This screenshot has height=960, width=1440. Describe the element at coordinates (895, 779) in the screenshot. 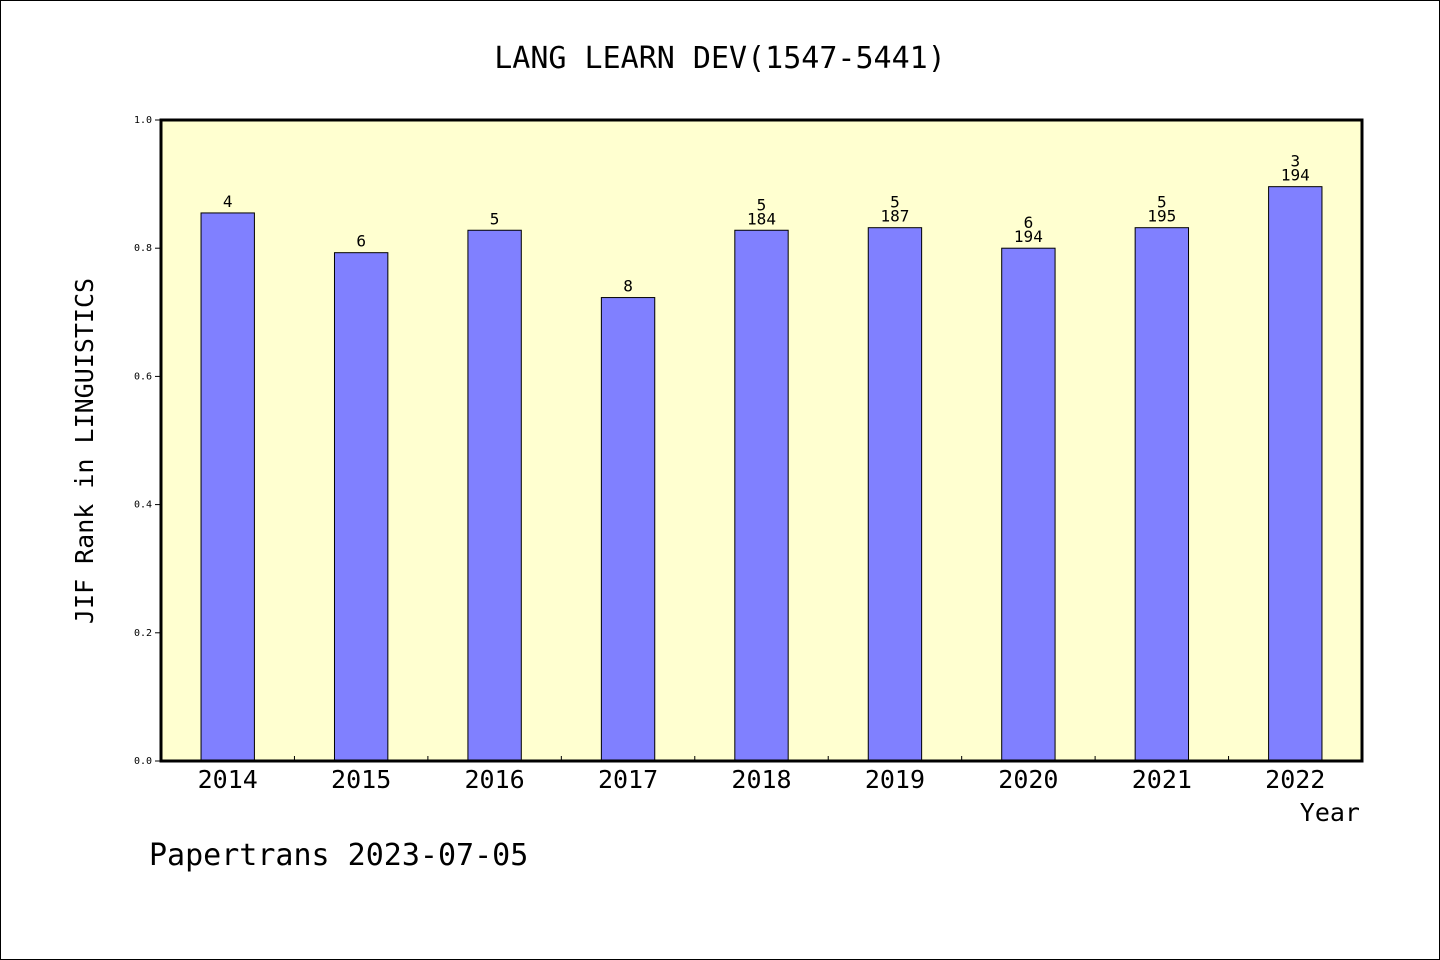

I see `x-tick-label: 2019` at that location.